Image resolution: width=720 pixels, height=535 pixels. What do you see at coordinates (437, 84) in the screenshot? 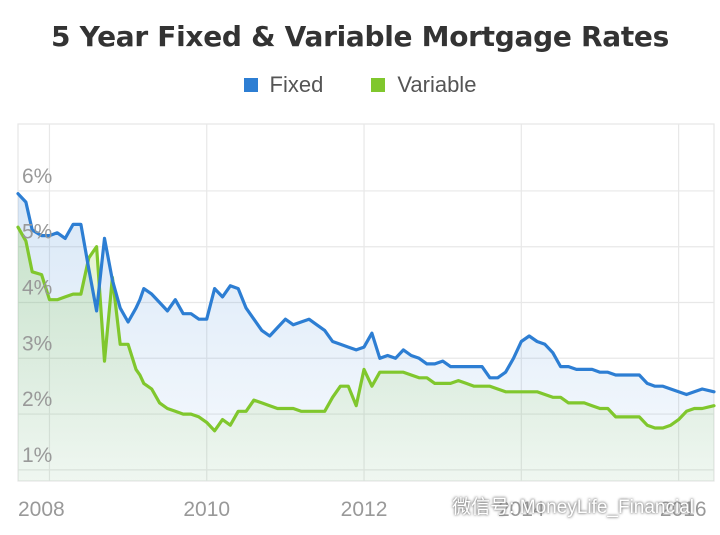
I see `legend-label-variable: Variable` at bounding box center [437, 84].